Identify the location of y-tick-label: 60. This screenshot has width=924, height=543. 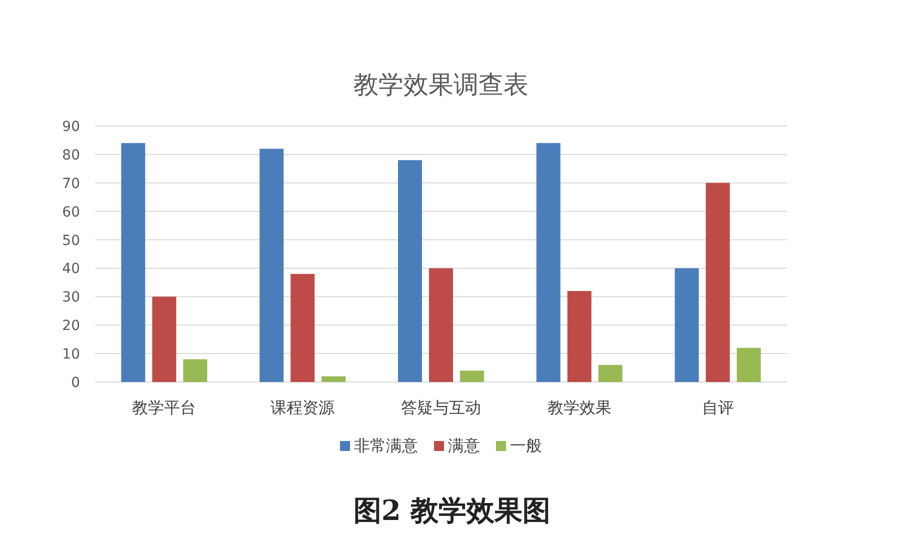
(71, 212).